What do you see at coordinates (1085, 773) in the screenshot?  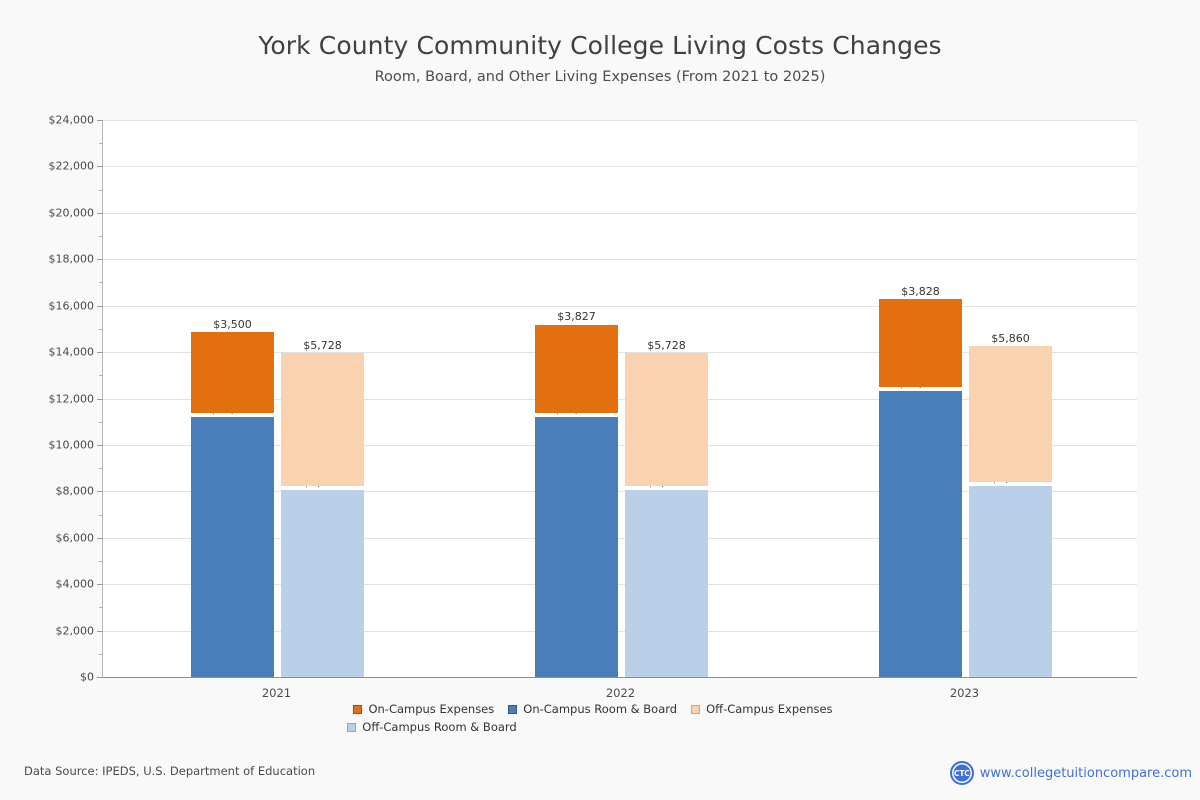 I see `brand-url-label: www.collegetuitioncompare.com` at bounding box center [1085, 773].